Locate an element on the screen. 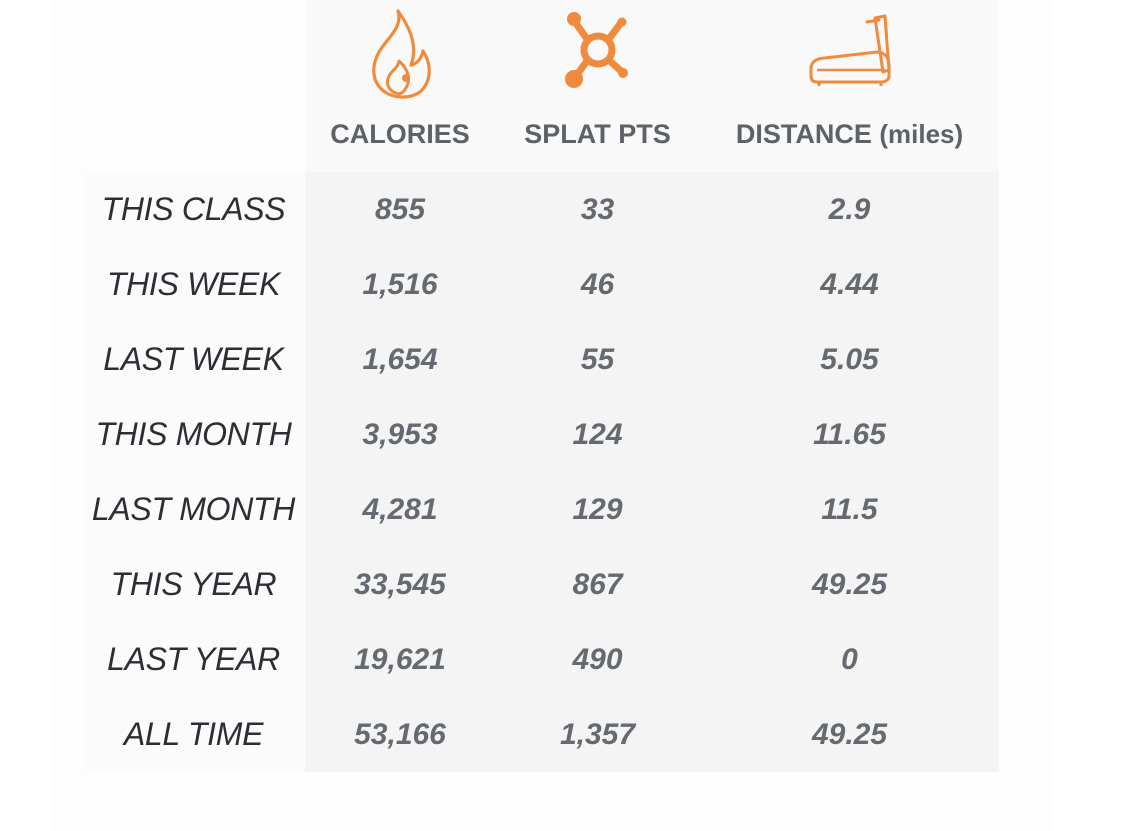 Image resolution: width=1125 pixels, height=831 pixels. calories-value: 3,953 is located at coordinates (400, 434).